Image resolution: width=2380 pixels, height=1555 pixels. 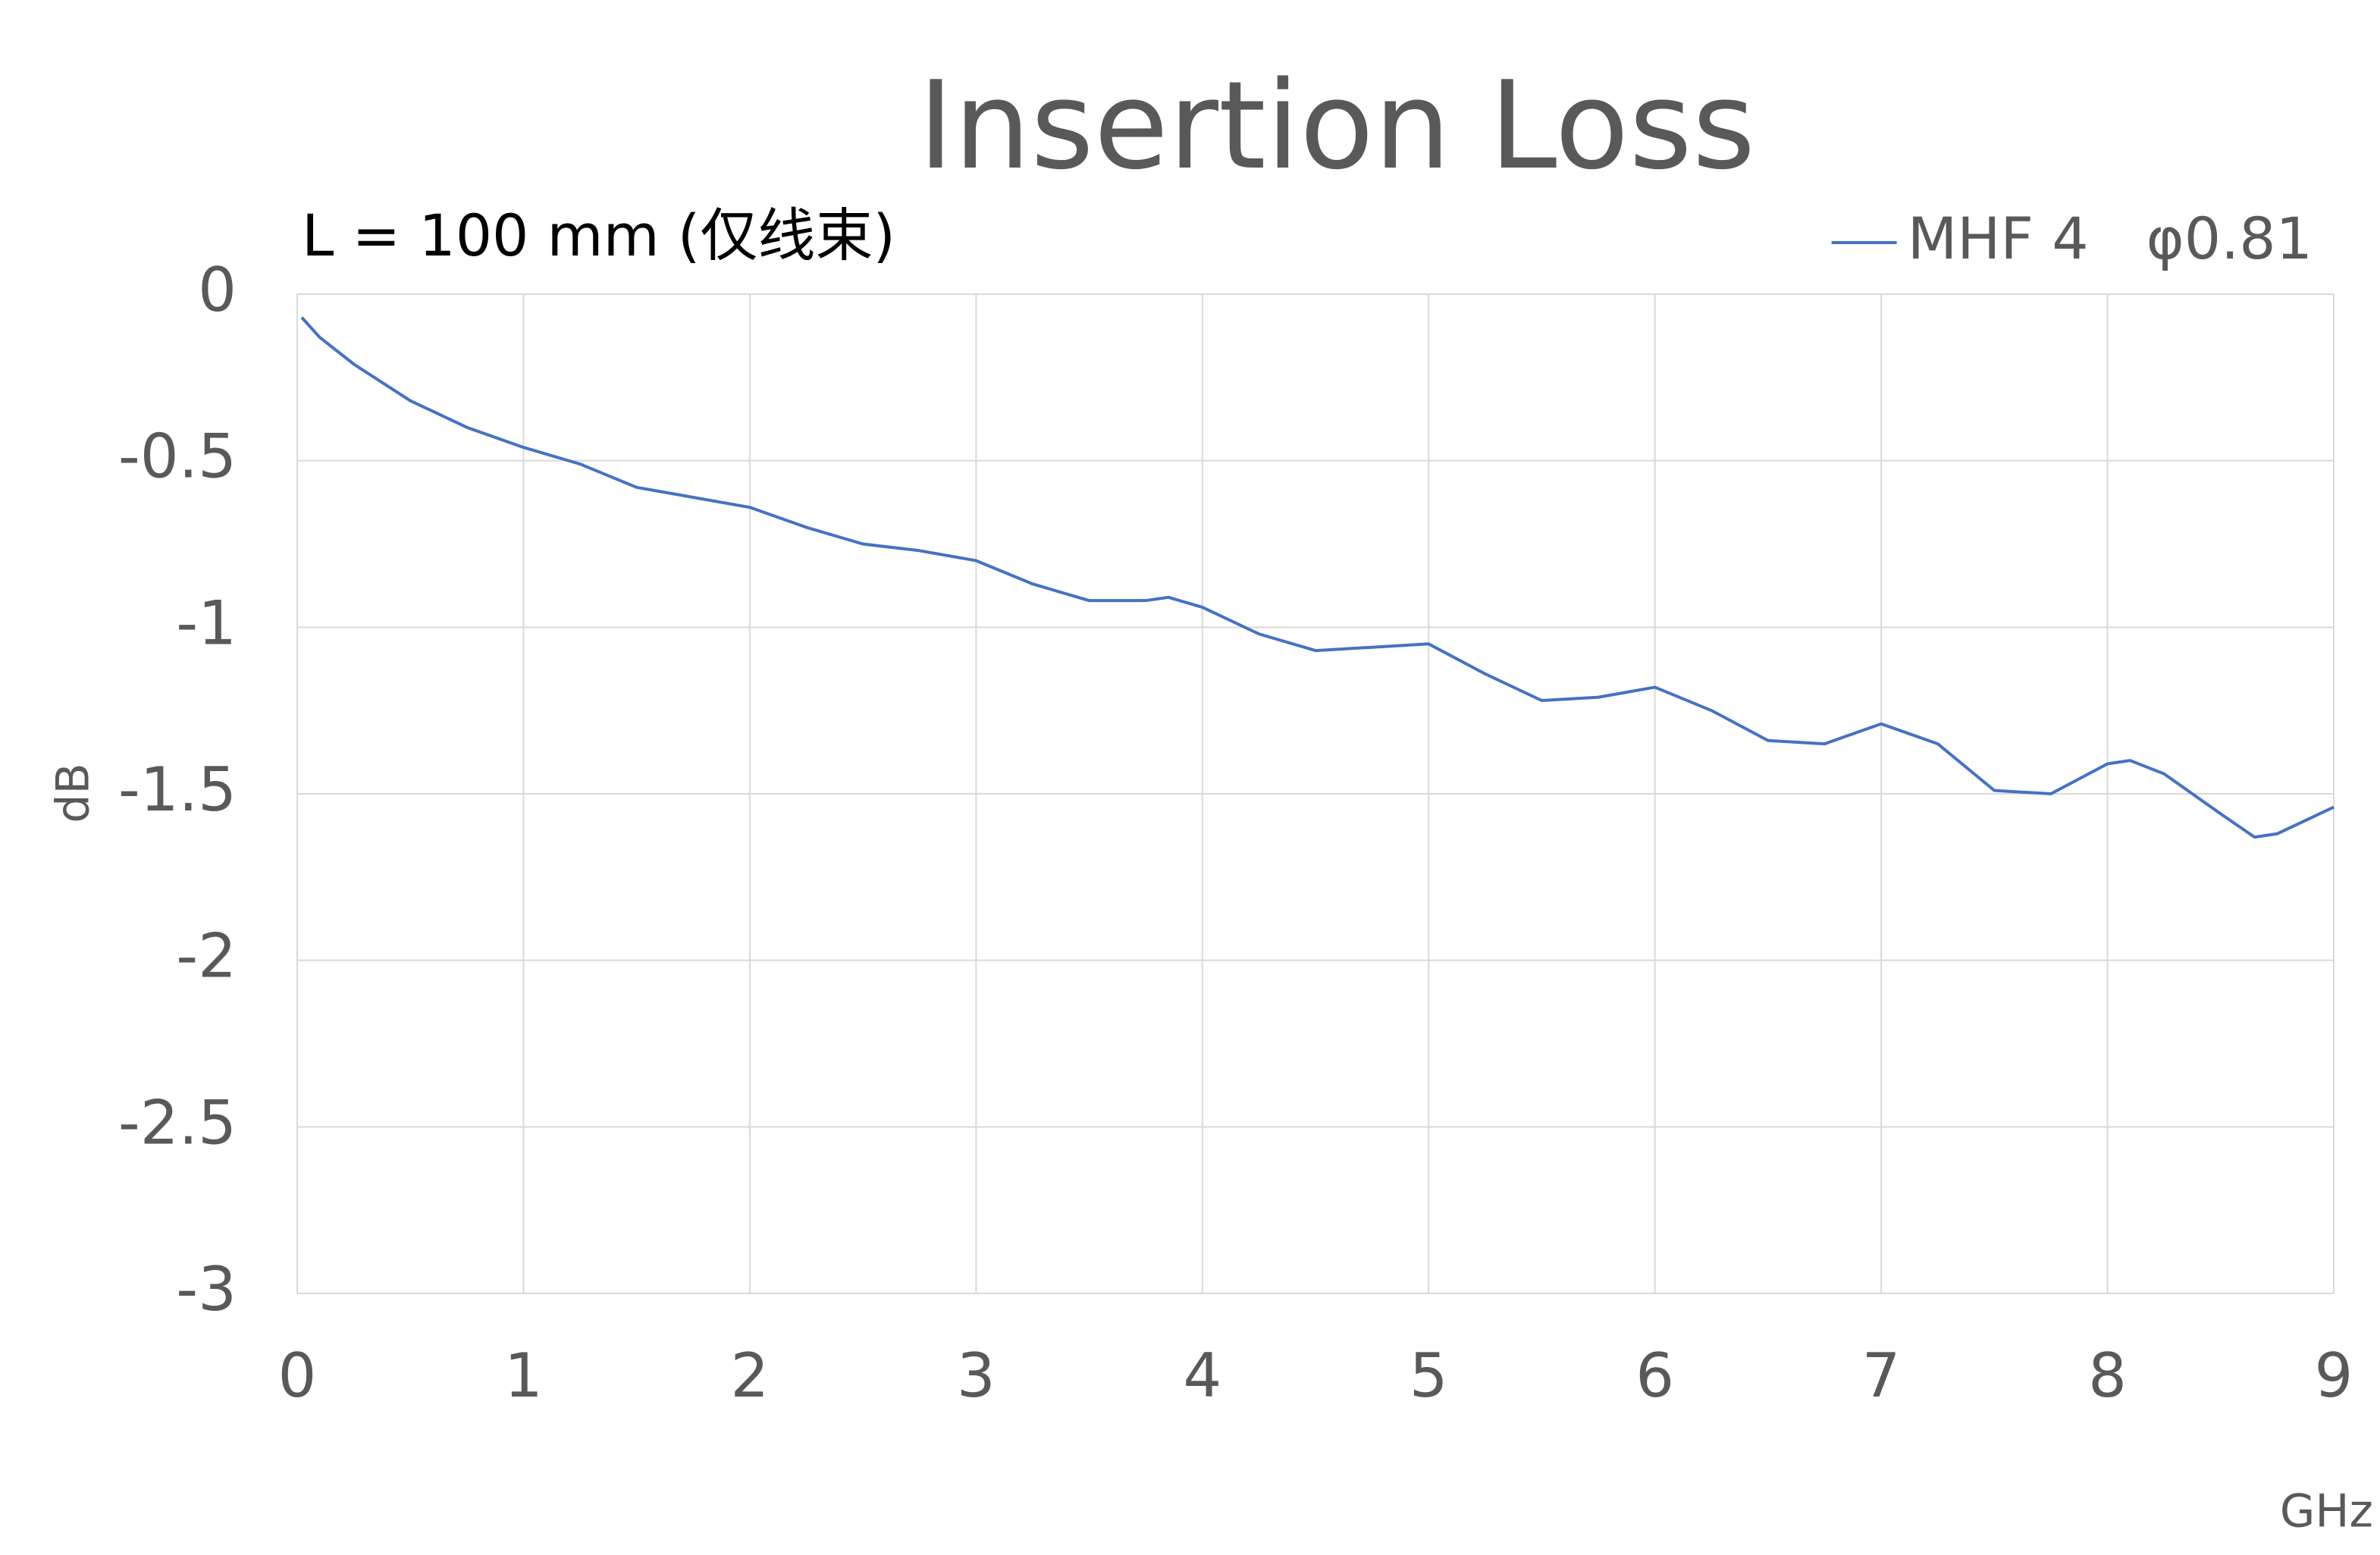 What do you see at coordinates (73, 793) in the screenshot?
I see `y-axis-label: dB` at bounding box center [73, 793].